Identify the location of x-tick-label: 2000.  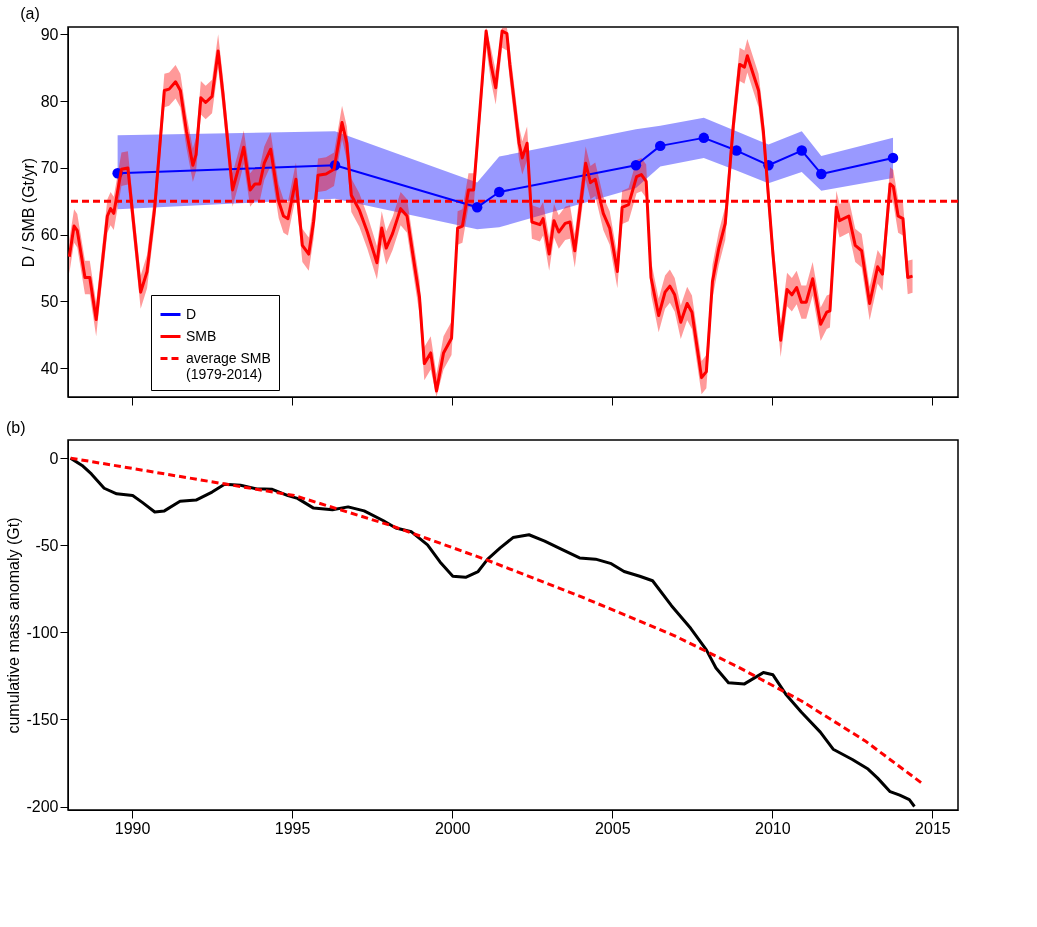
(452, 828).